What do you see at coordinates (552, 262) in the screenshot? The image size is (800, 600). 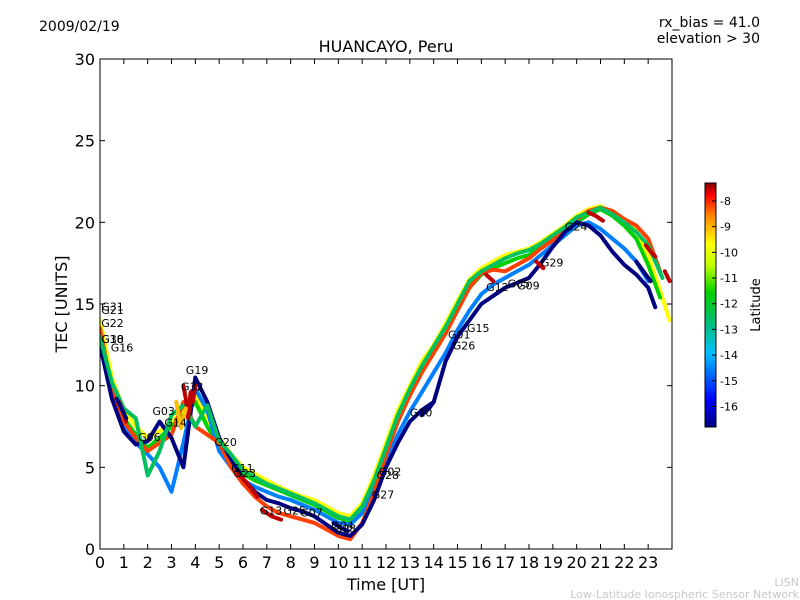 I see `satellite-label-g29: G29` at bounding box center [552, 262].